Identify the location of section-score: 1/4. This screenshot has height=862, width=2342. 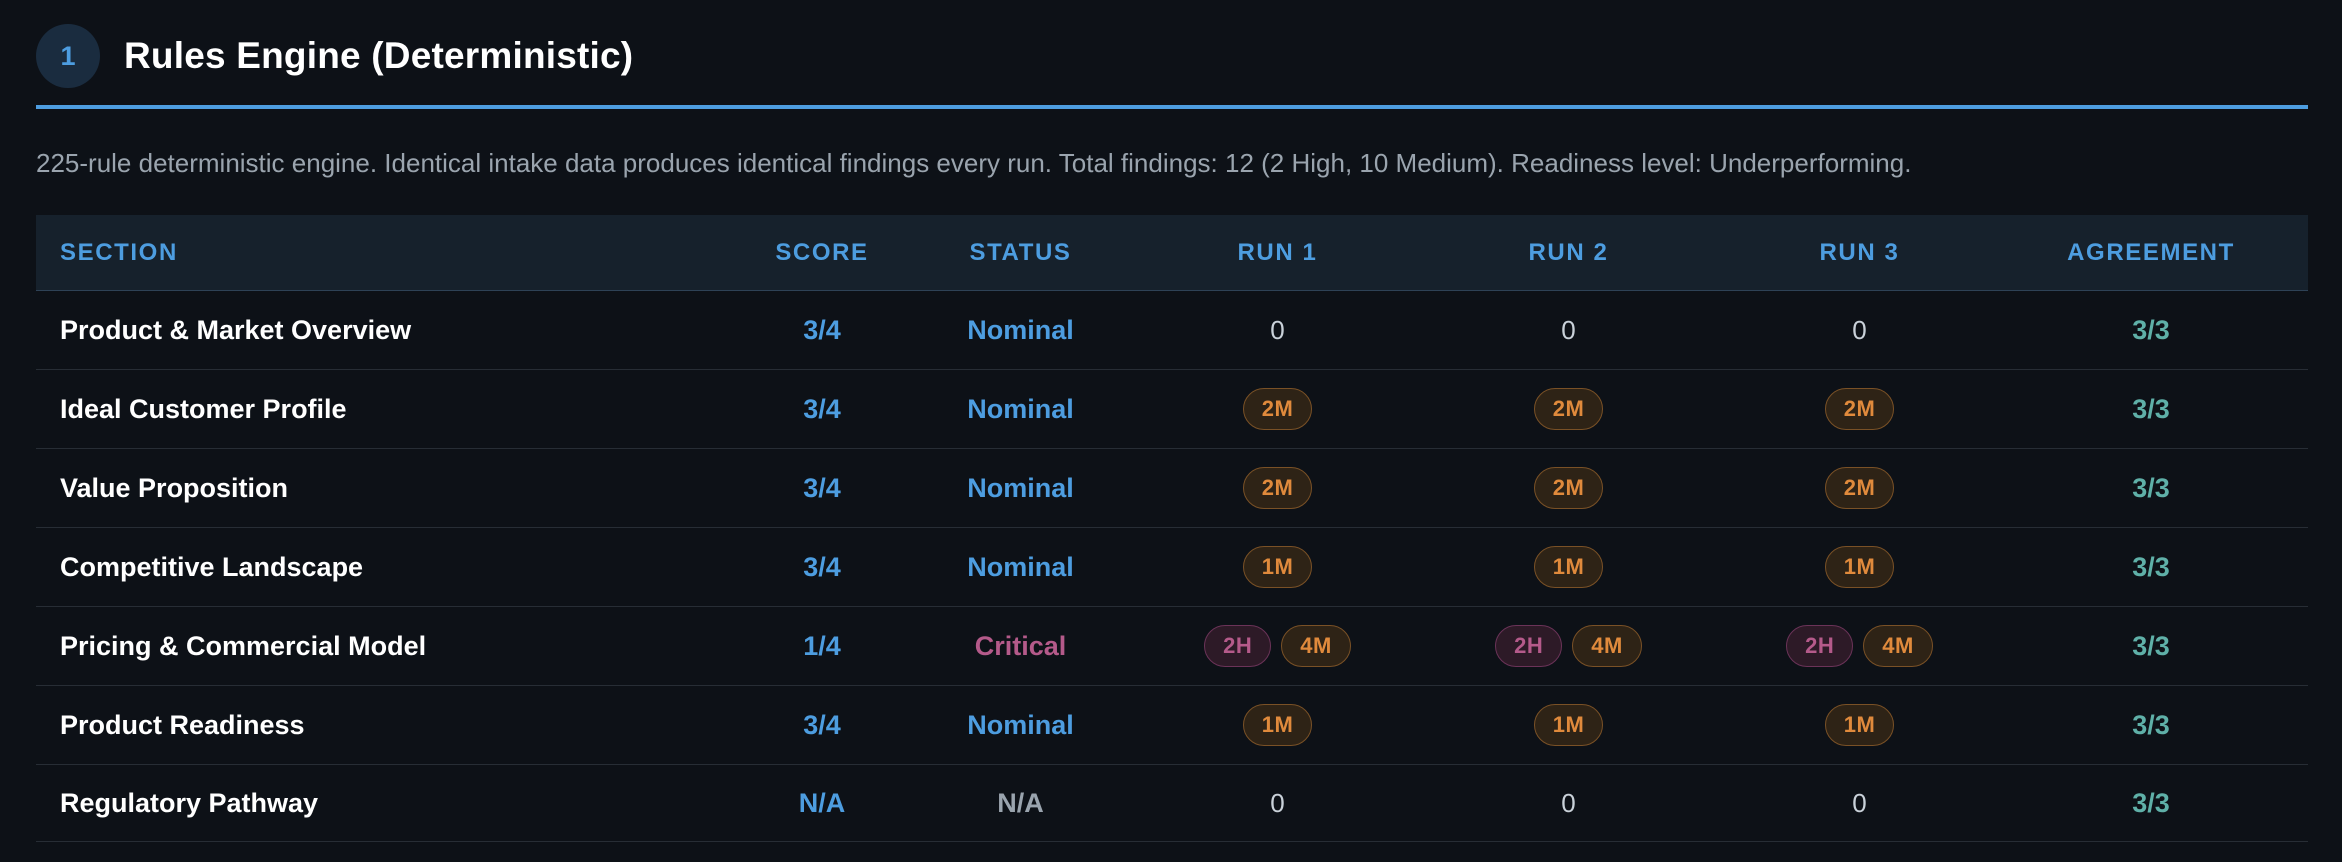
(822, 645).